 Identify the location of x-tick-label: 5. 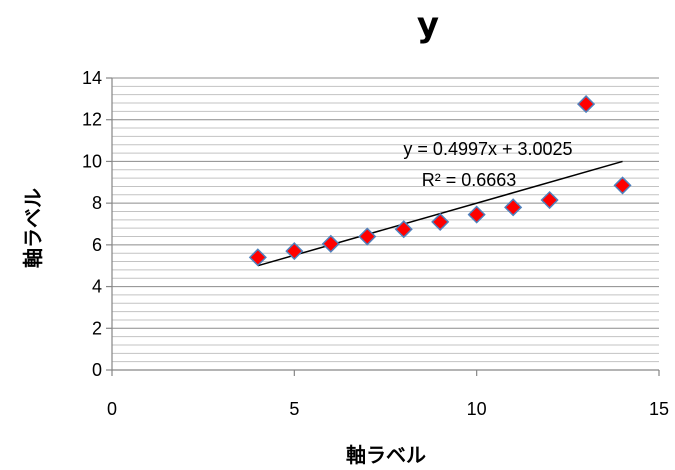
(294, 409).